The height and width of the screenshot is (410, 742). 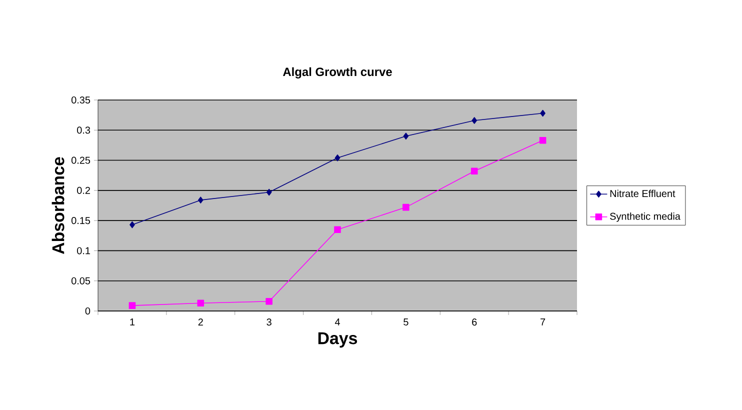 I want to click on x-axis-title: Days, so click(x=338, y=340).